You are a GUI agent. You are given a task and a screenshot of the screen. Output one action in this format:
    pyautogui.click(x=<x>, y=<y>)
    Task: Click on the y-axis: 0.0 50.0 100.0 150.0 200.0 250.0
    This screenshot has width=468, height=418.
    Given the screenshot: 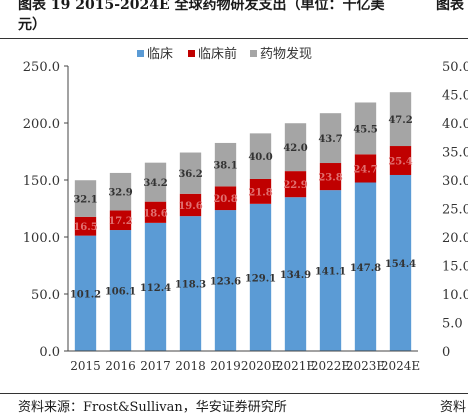 What is the action you would take?
    pyautogui.click(x=46, y=210)
    